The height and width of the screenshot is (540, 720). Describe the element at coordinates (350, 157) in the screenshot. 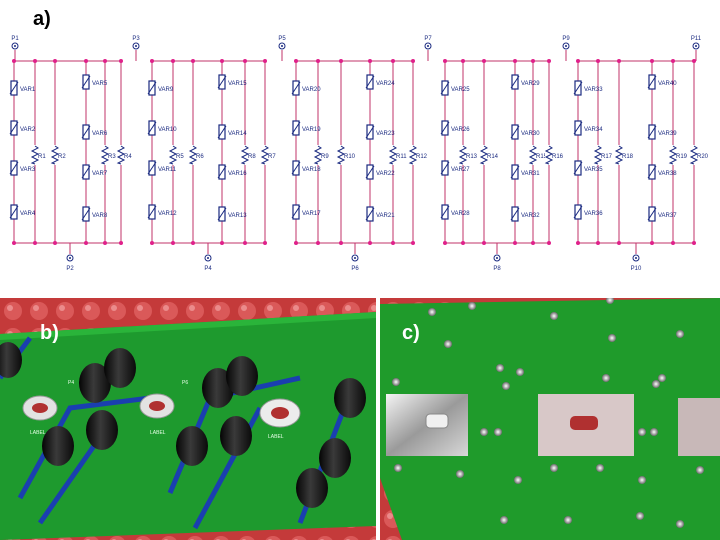

I see `resistor-label: R10` at that location.